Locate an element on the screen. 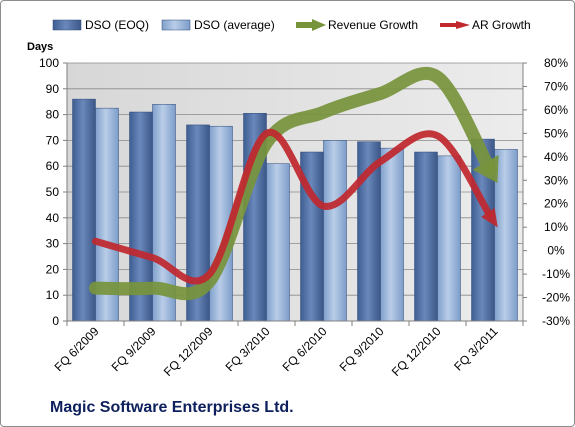 Image resolution: width=575 pixels, height=427 pixels. y-tick-label: 40 is located at coordinates (53, 218).